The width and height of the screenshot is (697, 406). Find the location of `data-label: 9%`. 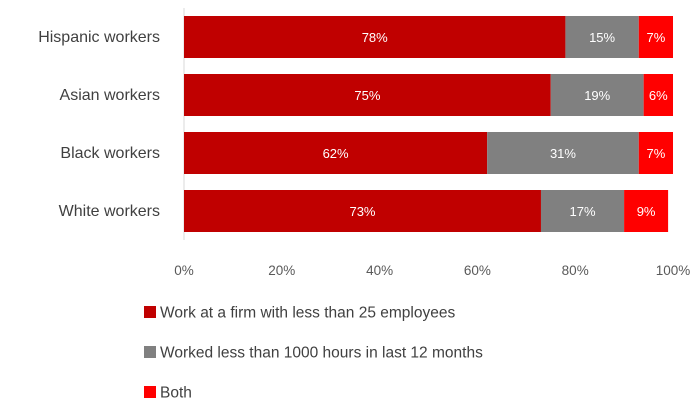

data-label: 9% is located at coordinates (646, 211).